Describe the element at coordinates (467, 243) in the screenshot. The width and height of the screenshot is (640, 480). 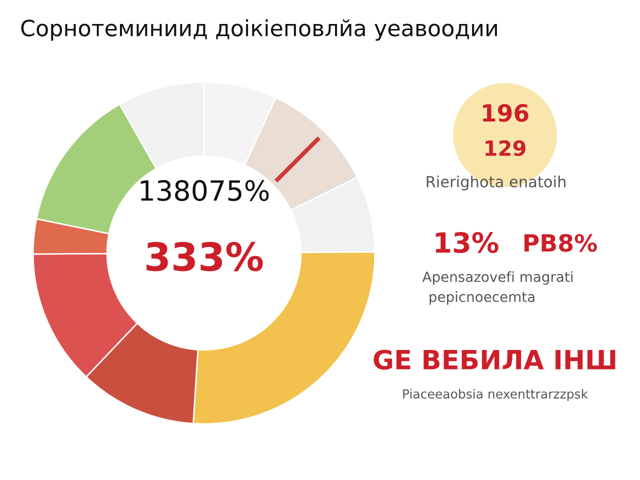
I see `text: 13%` at that location.